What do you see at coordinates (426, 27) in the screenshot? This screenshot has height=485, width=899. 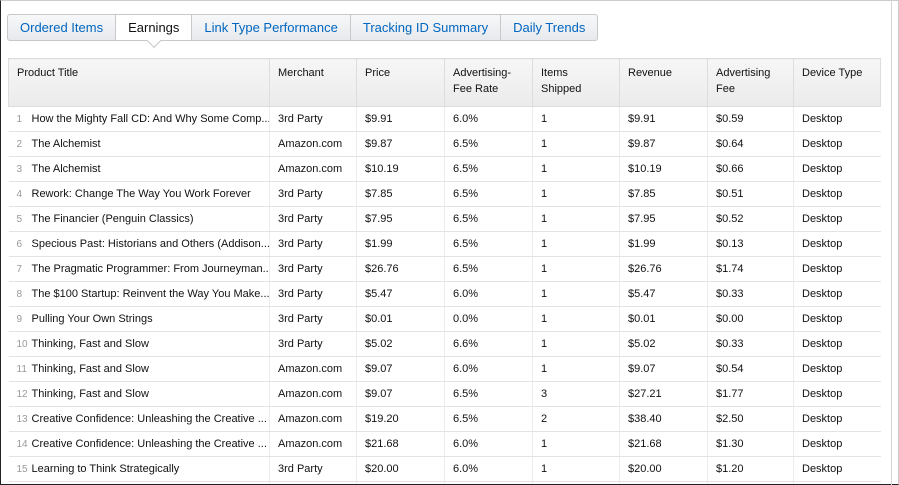 I see `tab: Tracking ID Summary` at bounding box center [426, 27].